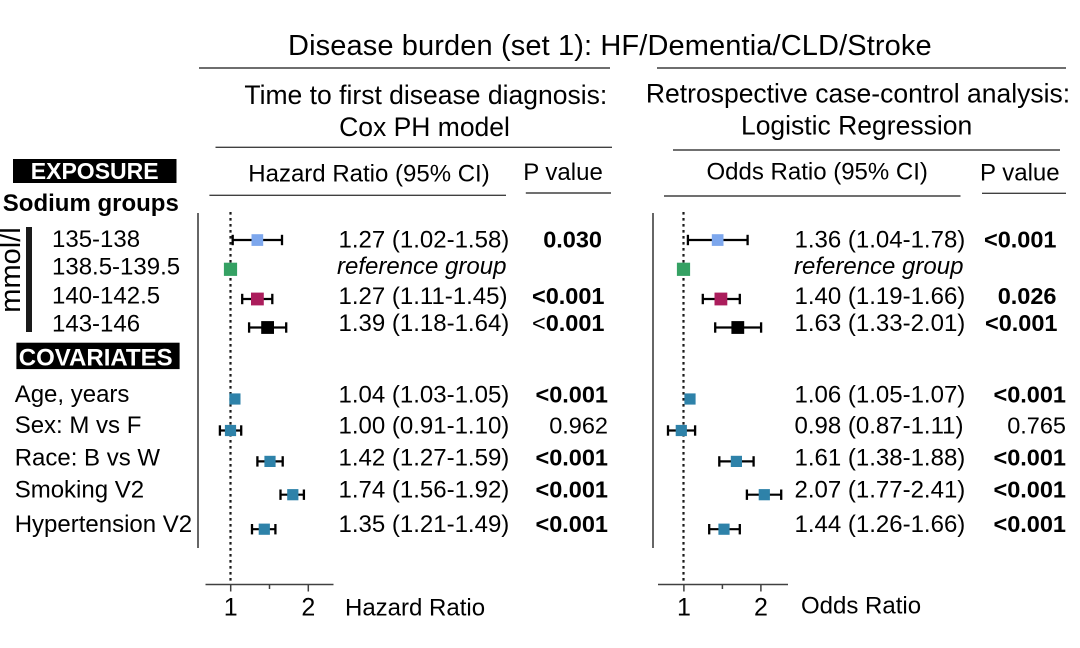 This screenshot has width=1080, height=648. Describe the element at coordinates (72, 394) in the screenshot. I see `svg-text: Age, years` at that location.